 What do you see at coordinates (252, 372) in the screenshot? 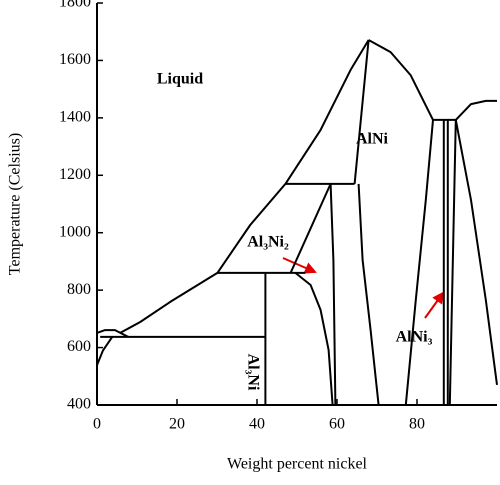
I see `phase-label: Al₃Ni` at bounding box center [252, 372].